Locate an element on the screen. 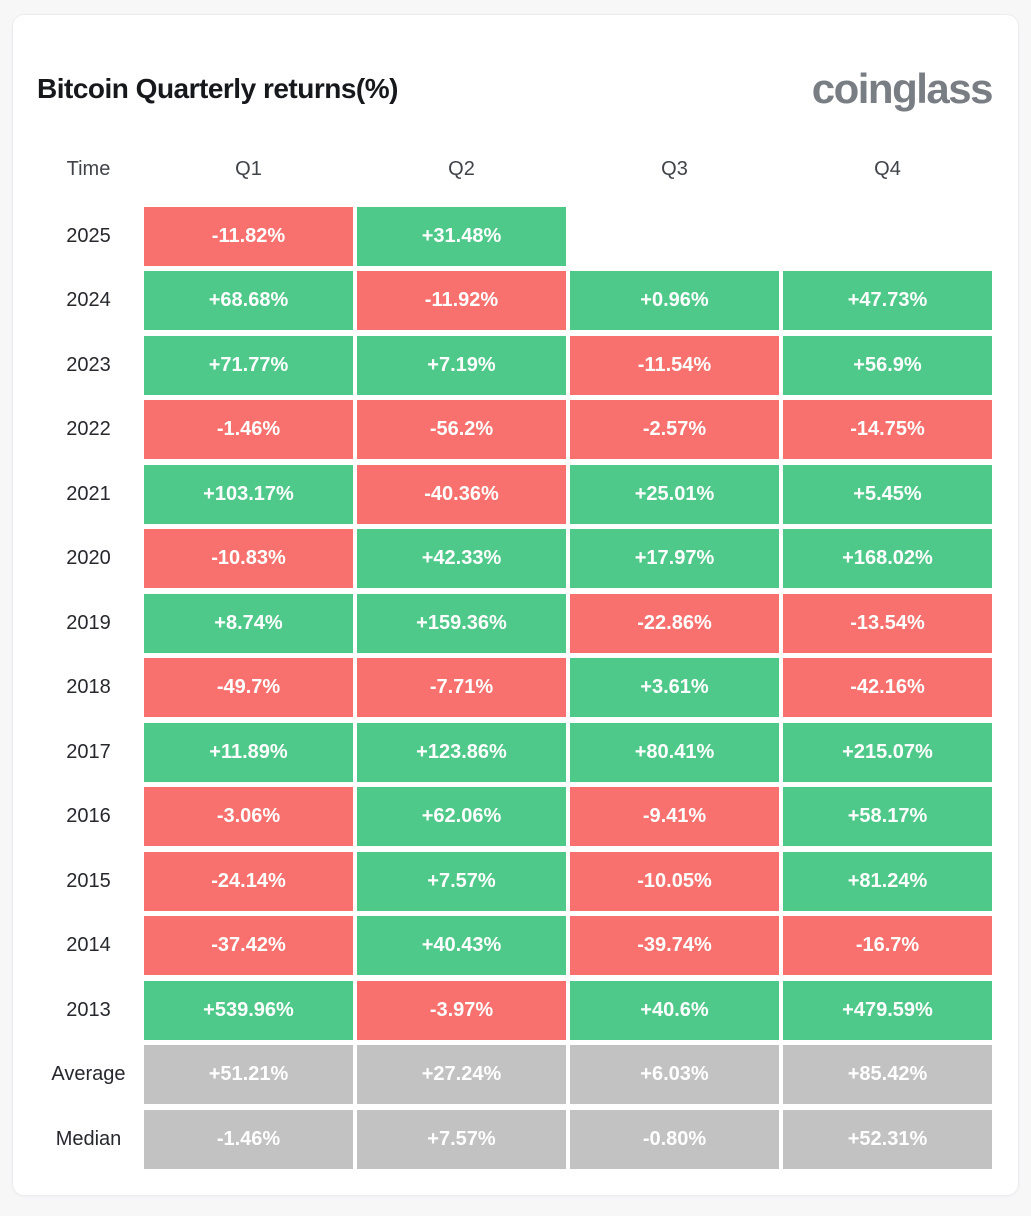  value-cell-2021-q2: -40.36% is located at coordinates (461, 494).